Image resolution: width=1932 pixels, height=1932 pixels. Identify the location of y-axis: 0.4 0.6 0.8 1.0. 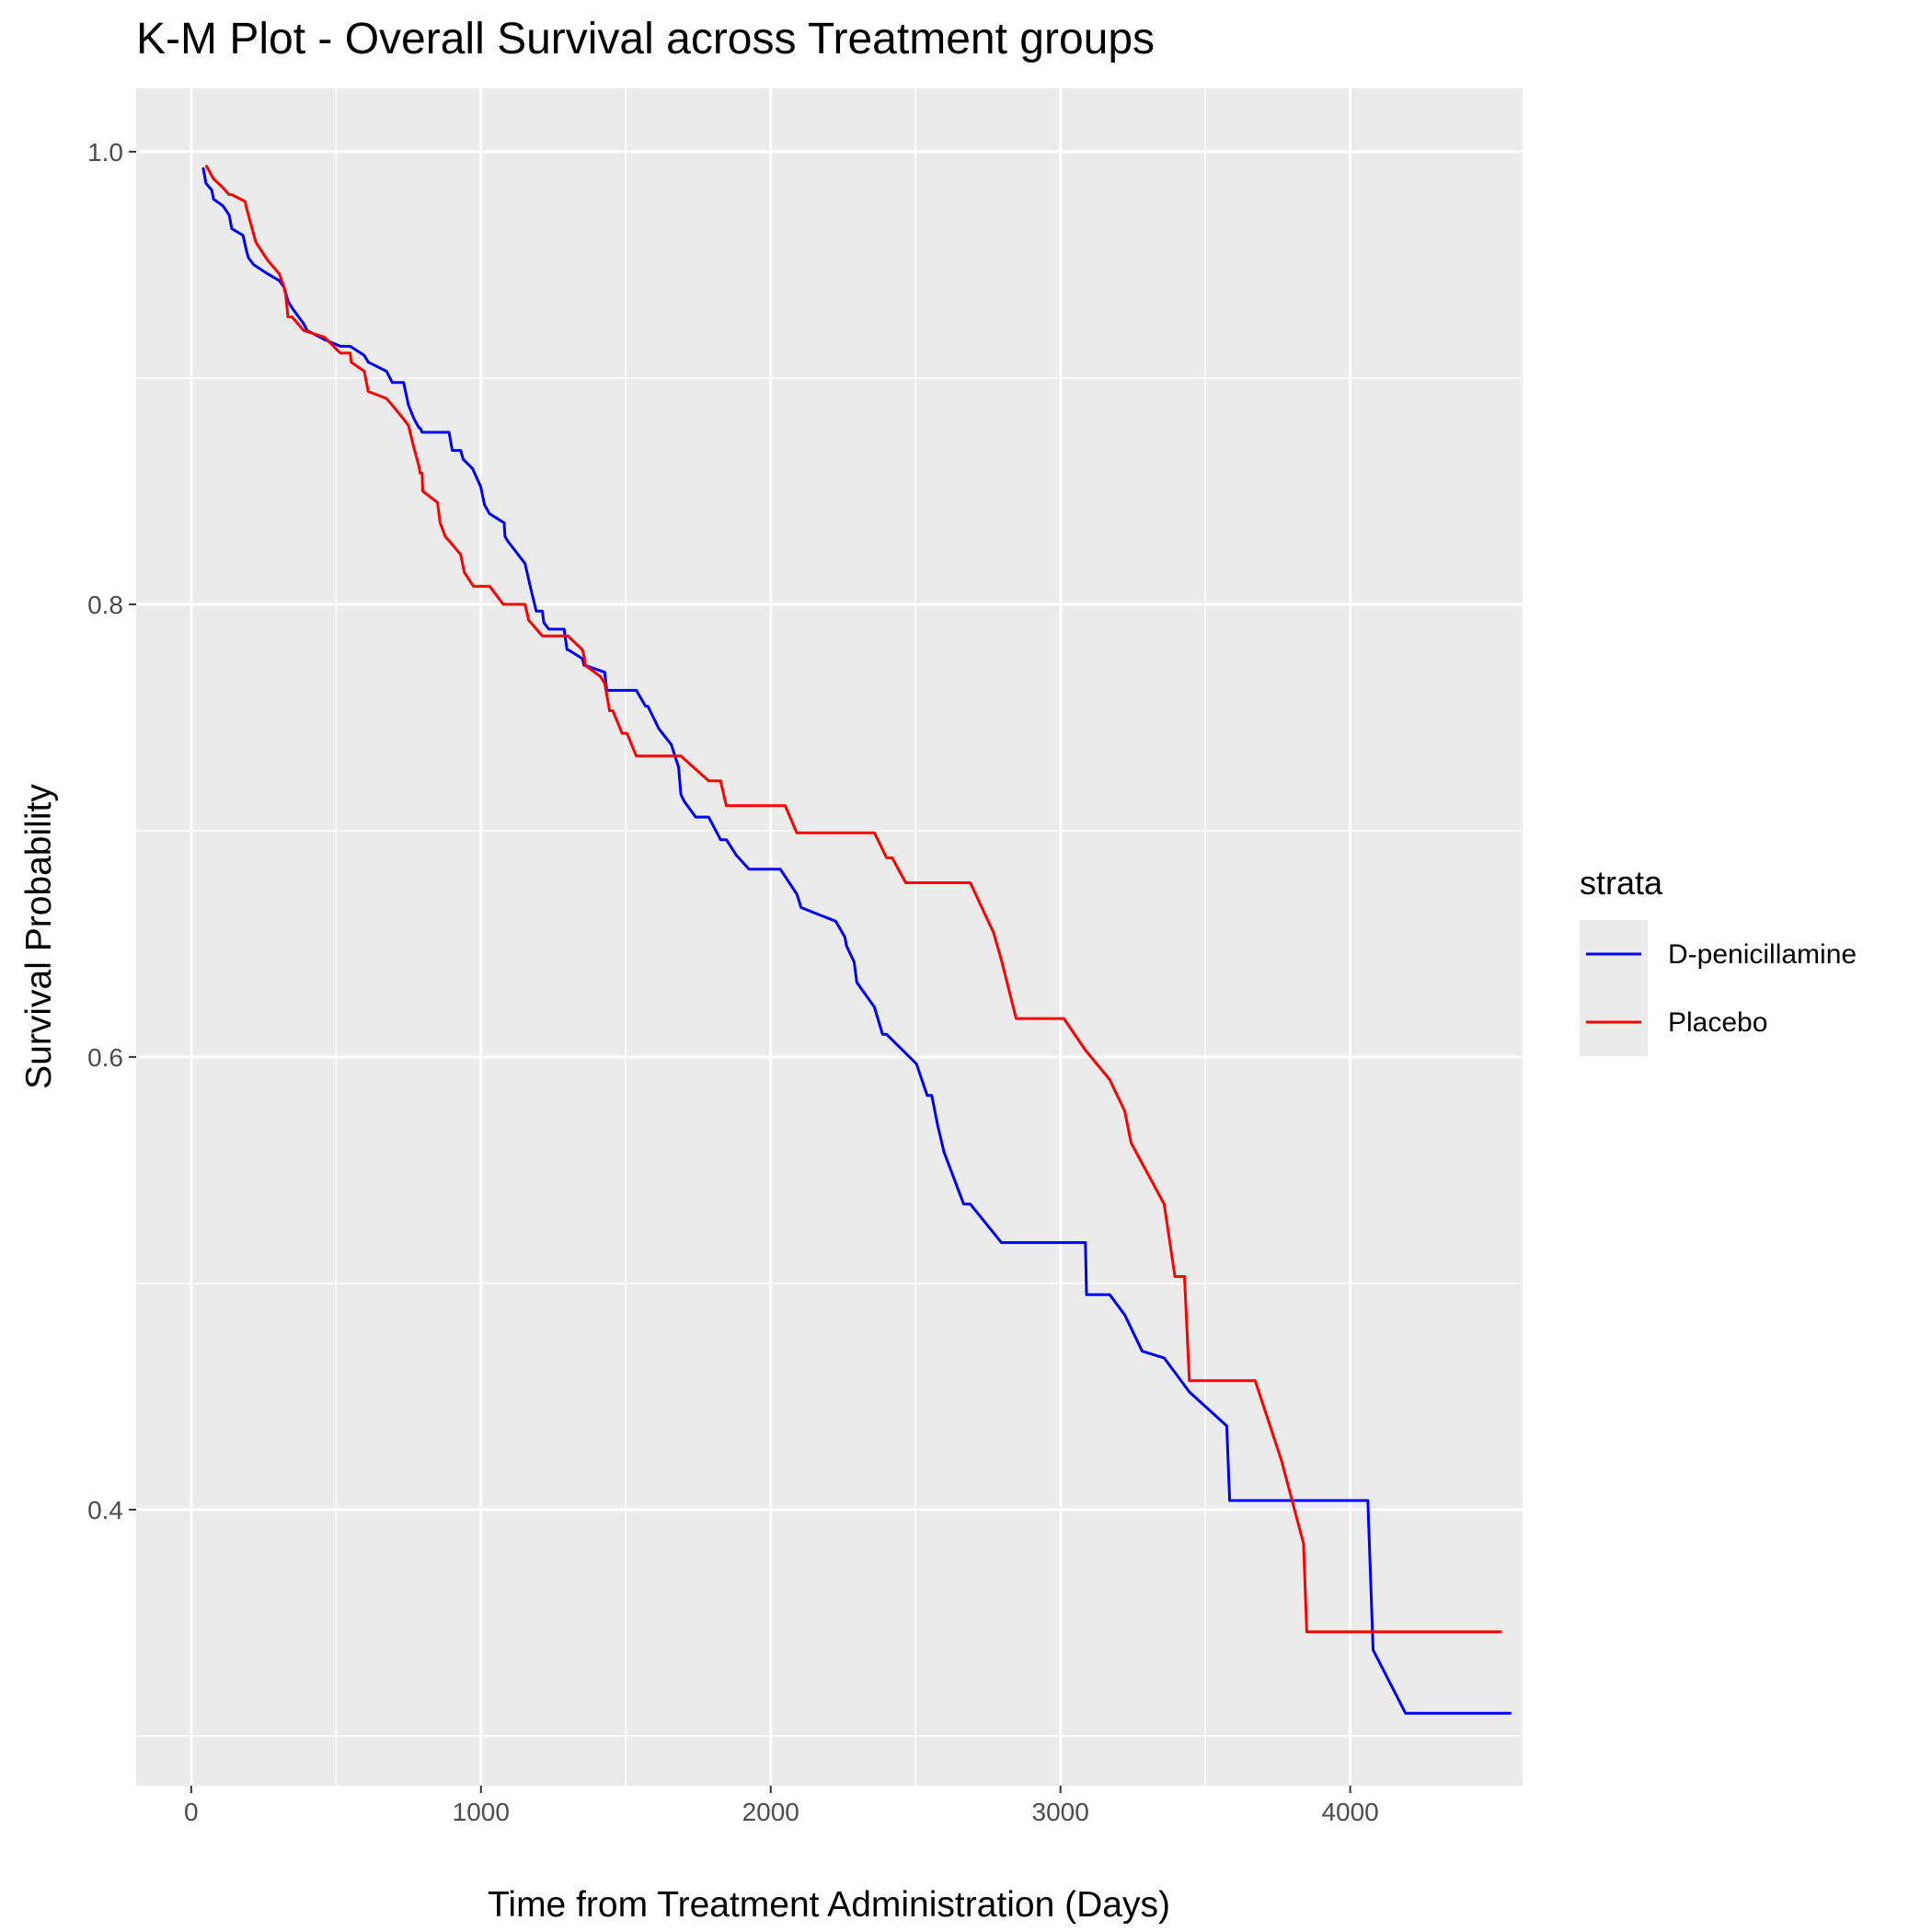
(111, 831).